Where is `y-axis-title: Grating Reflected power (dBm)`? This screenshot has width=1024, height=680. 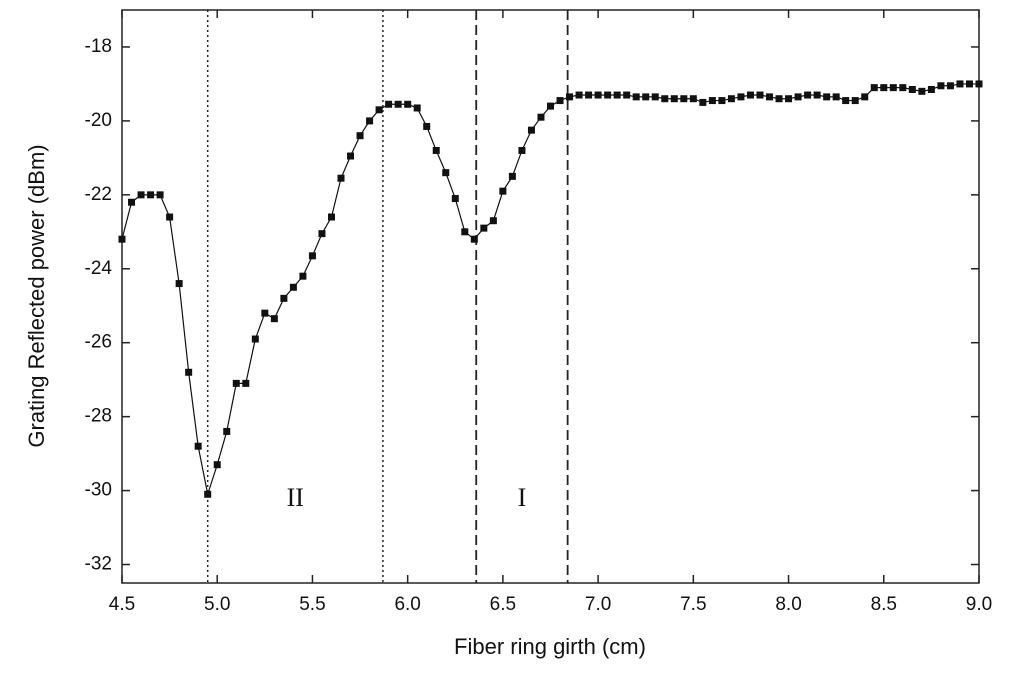
y-axis-title: Grating Reflected power (dBm) is located at coordinates (36, 295).